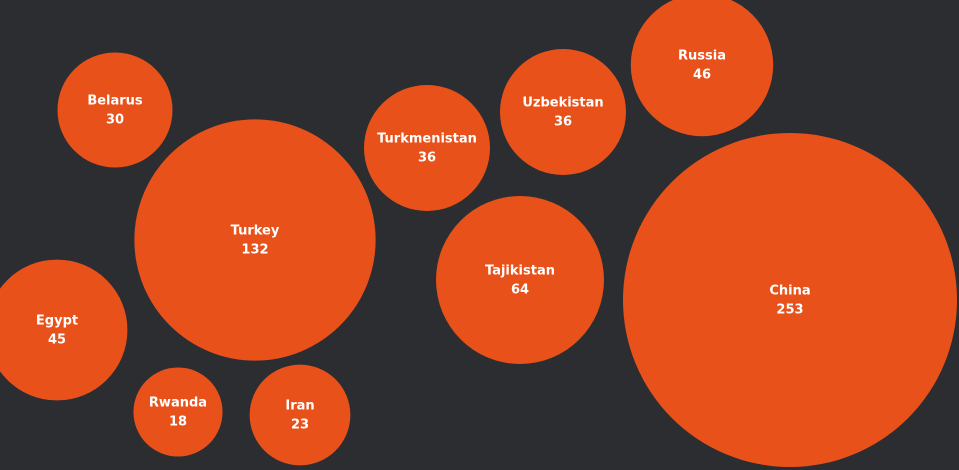 The height and width of the screenshot is (470, 959). Describe the element at coordinates (115, 101) in the screenshot. I see `bubble-label: Belarus` at that location.